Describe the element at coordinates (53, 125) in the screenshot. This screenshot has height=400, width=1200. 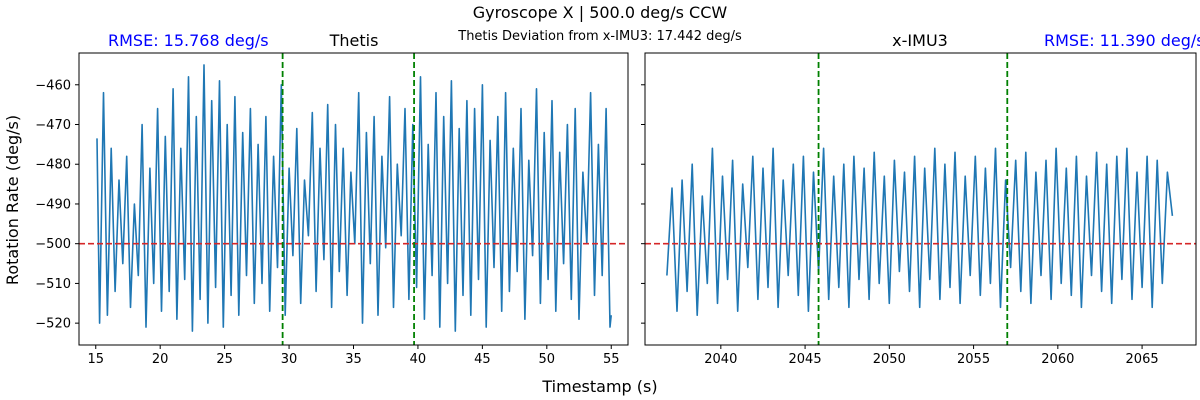
I see `y-tick-label: −470` at that location.